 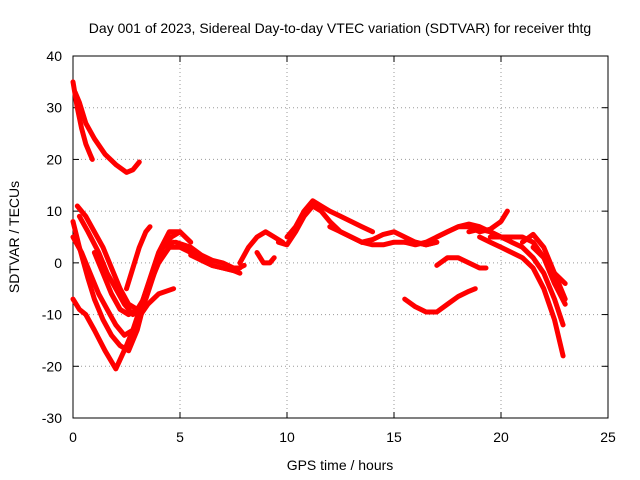 I want to click on y-tick-label: -20, so click(x=52, y=366).